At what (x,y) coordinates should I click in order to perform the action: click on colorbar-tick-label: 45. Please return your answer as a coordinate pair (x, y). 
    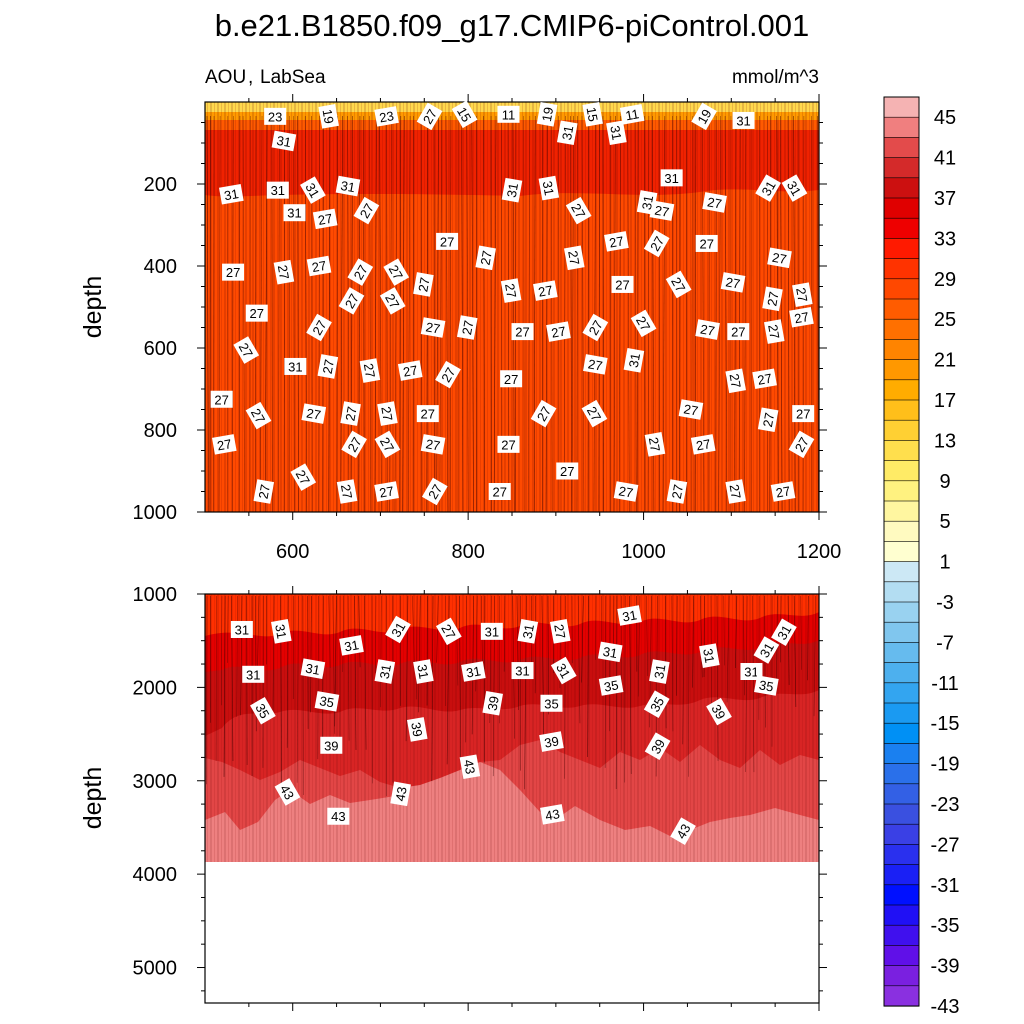
    Looking at the image, I should click on (945, 118).